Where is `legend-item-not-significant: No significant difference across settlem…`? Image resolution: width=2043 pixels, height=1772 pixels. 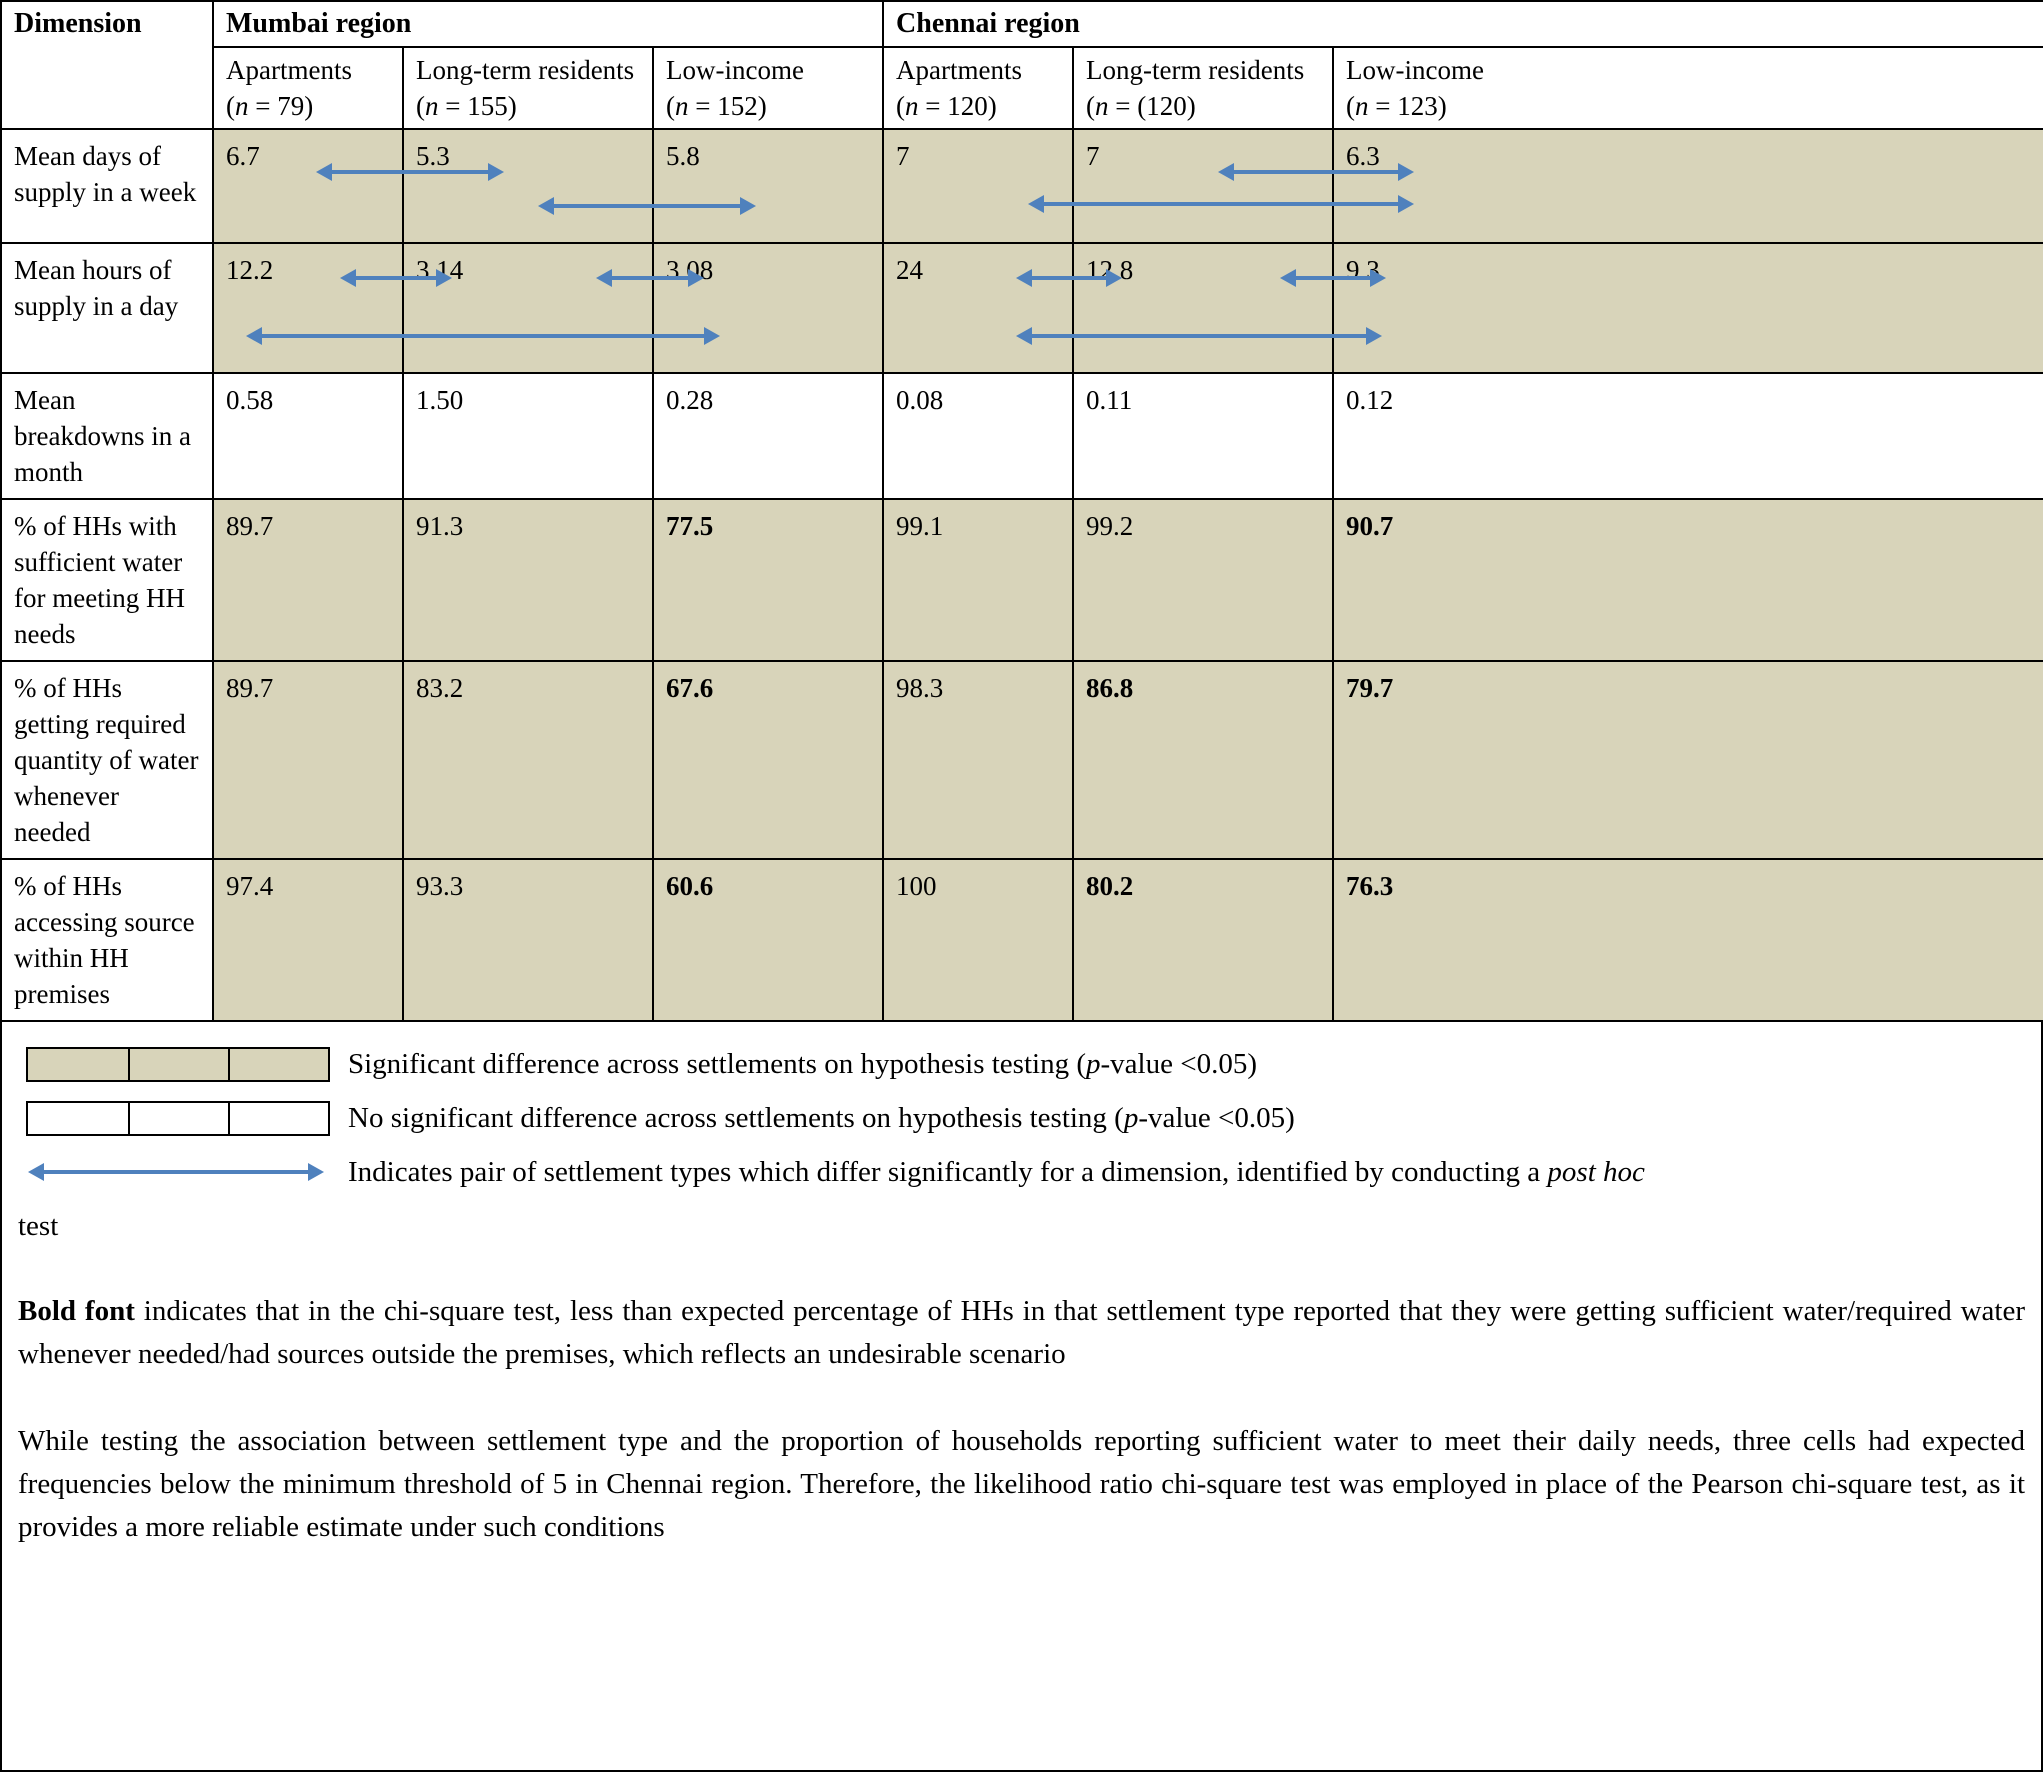
legend-item-not-significant: No significant difference across settlem… is located at coordinates (1021, 1118).